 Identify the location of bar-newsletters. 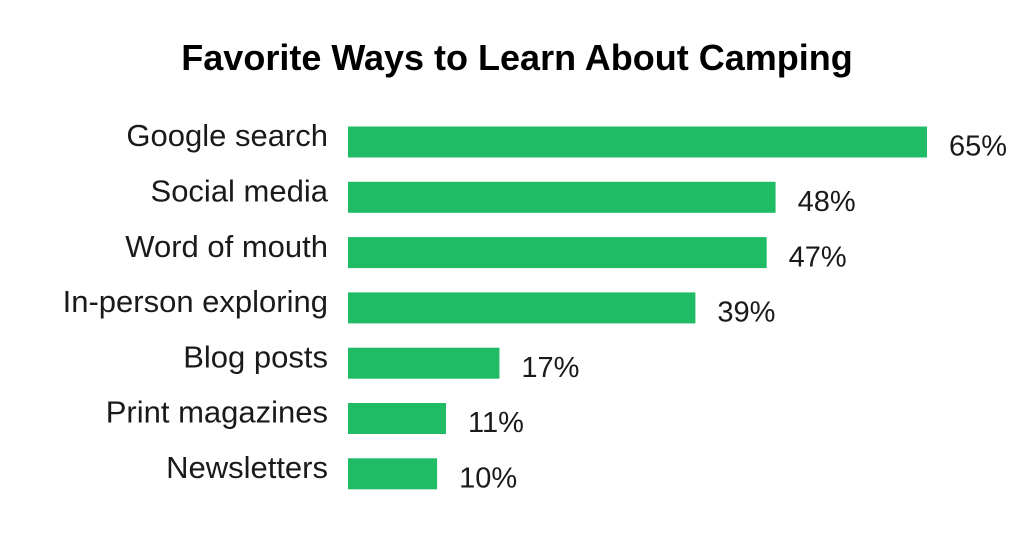
(393, 474).